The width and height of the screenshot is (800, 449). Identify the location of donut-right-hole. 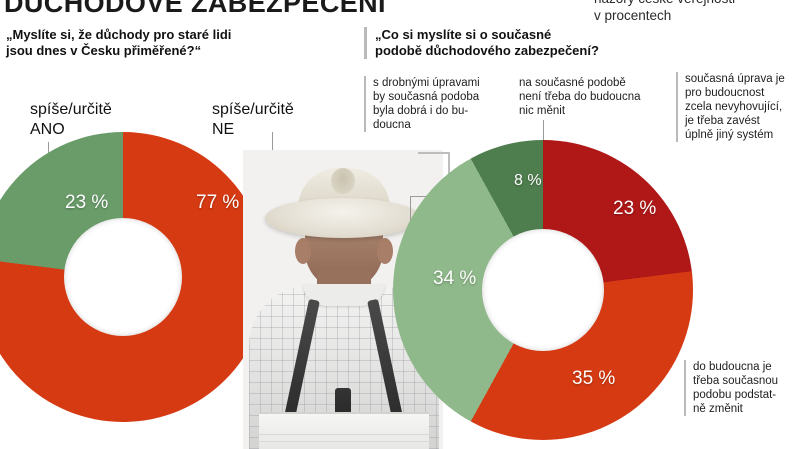
(543, 290).